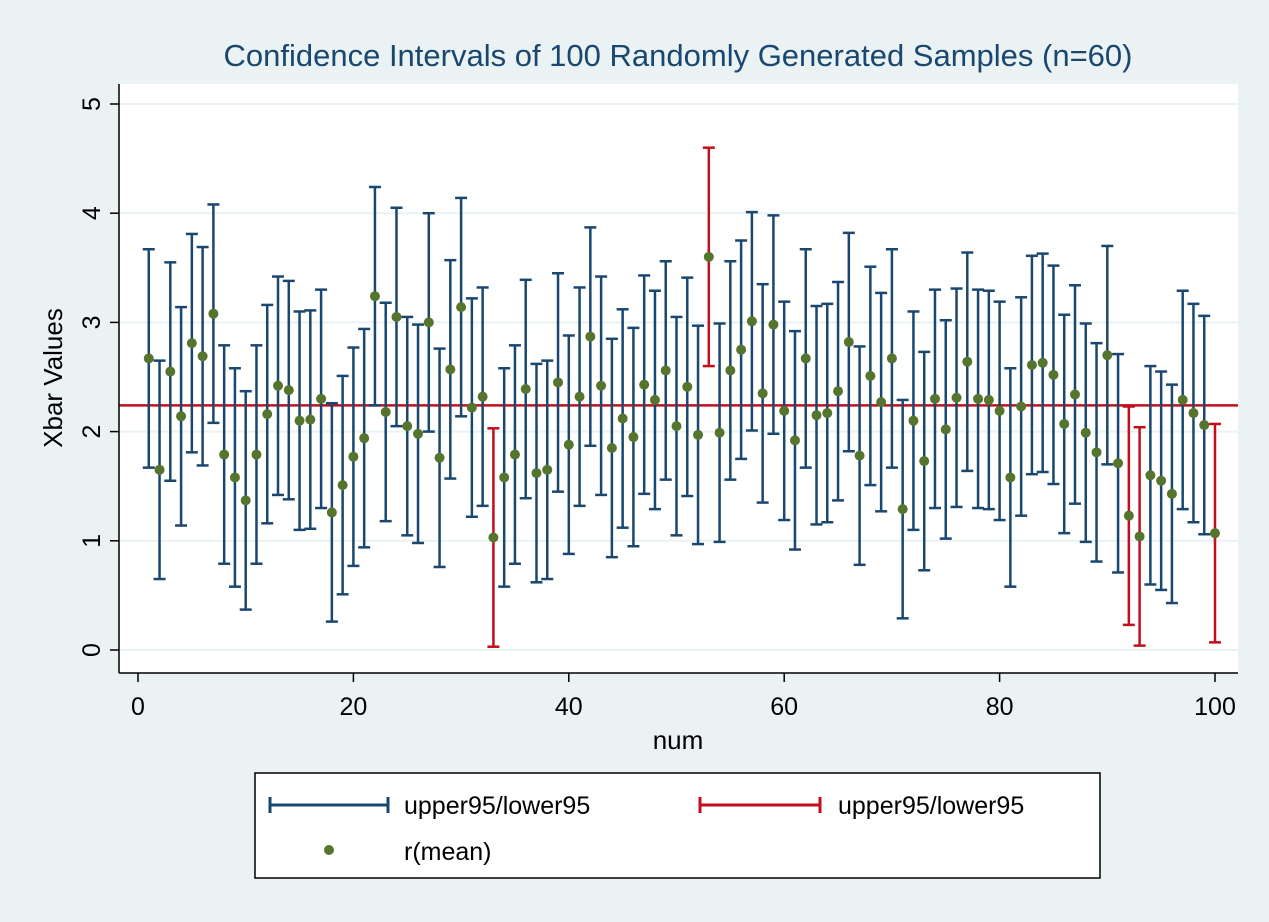 This screenshot has height=922, width=1269. What do you see at coordinates (353, 707) in the screenshot?
I see `x-tick-label-1: 20` at bounding box center [353, 707].